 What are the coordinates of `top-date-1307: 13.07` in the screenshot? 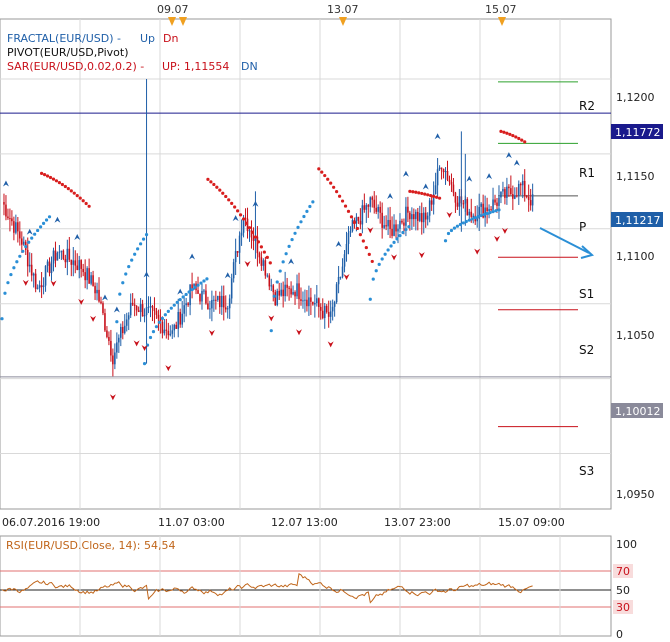 It's located at (343, 9).